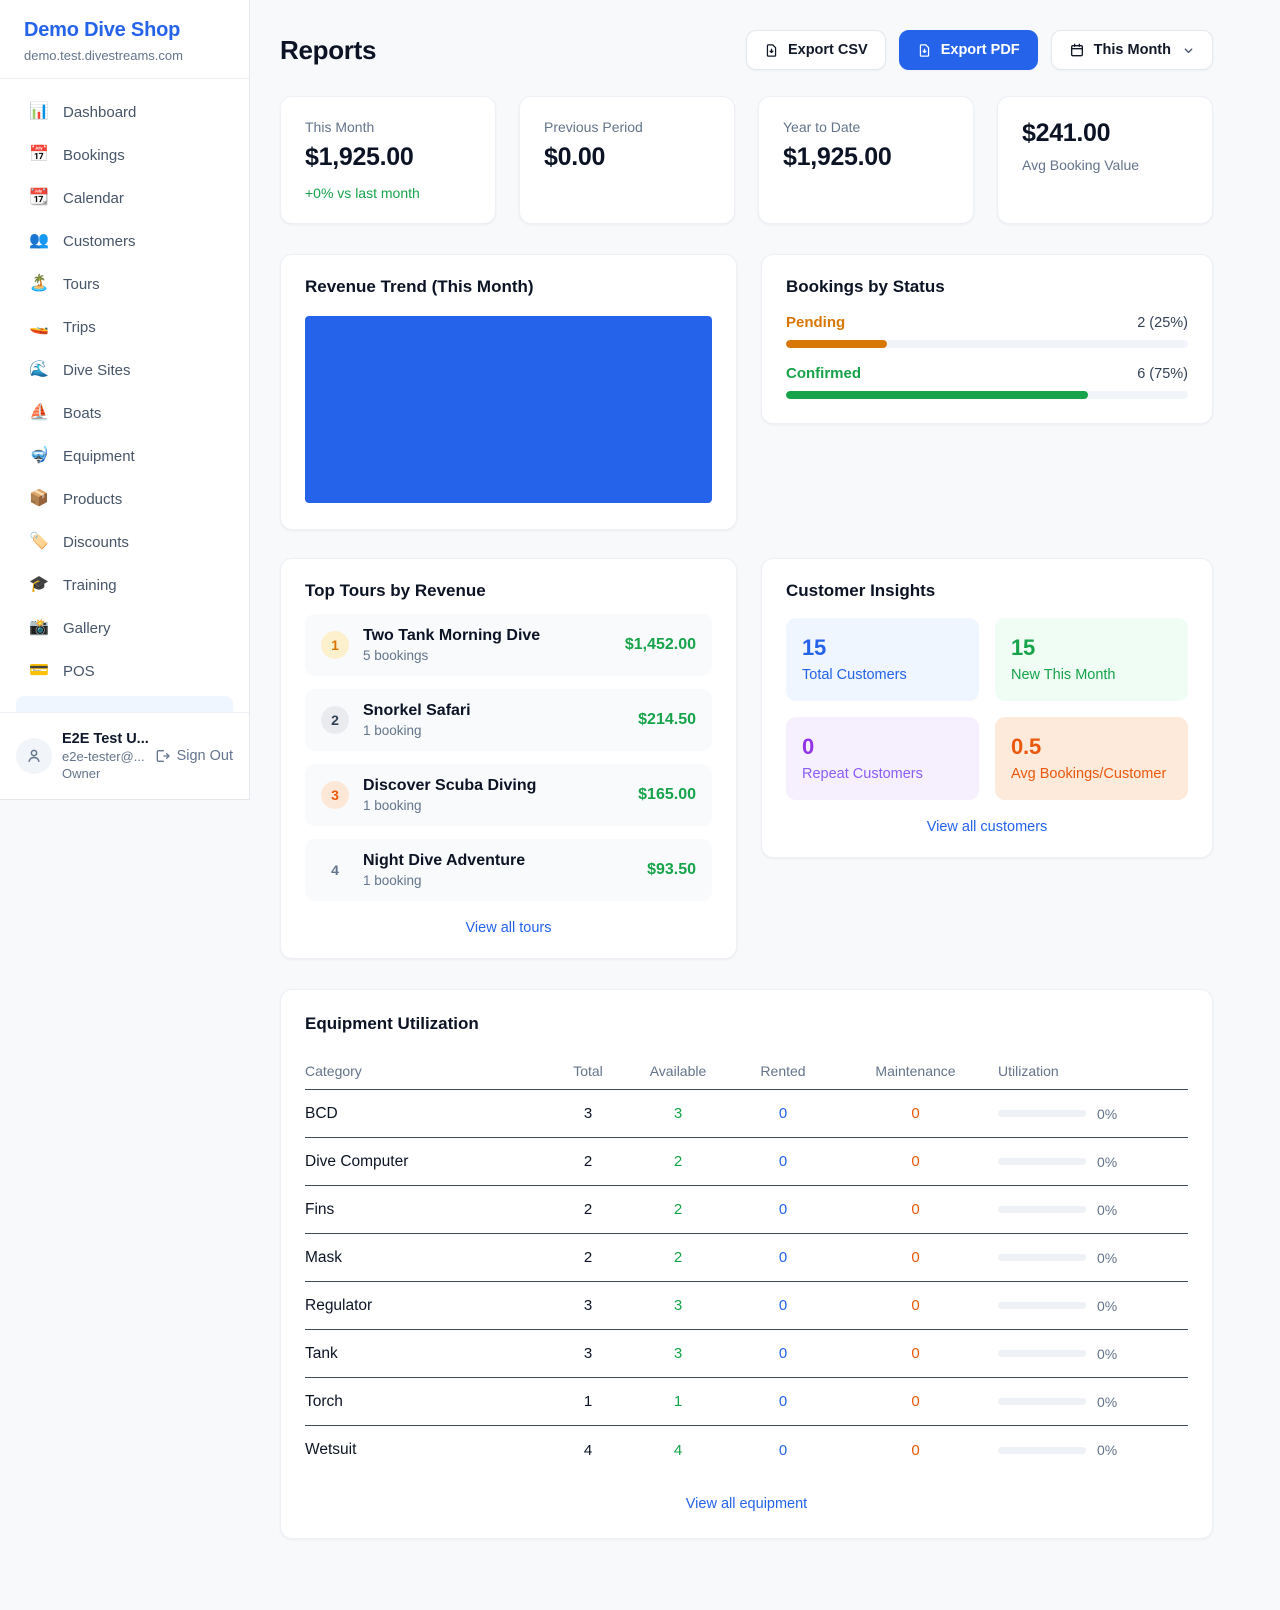  I want to click on revenue-trend-chart, so click(508, 409).